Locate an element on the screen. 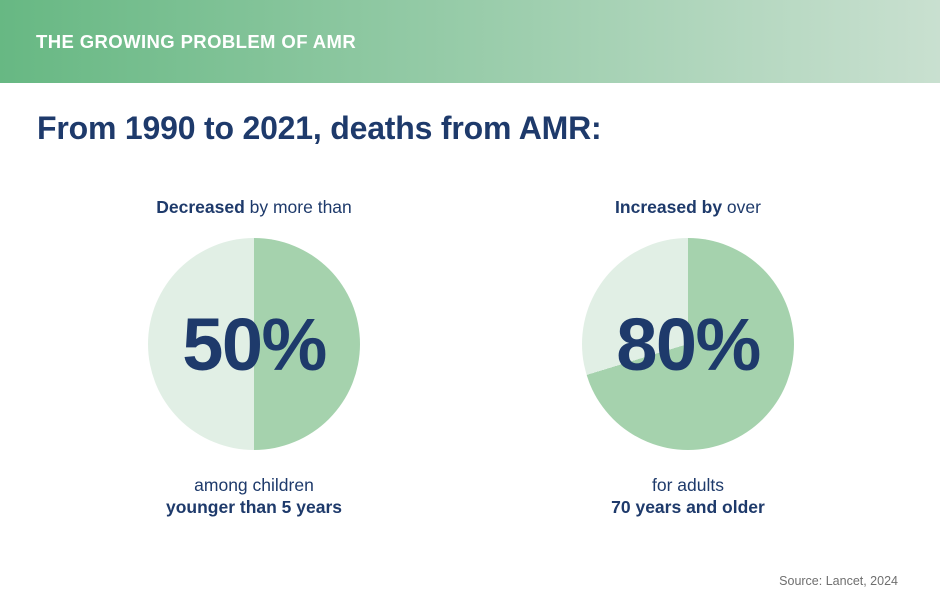  title-year-end: 2021 is located at coordinates (277, 128).